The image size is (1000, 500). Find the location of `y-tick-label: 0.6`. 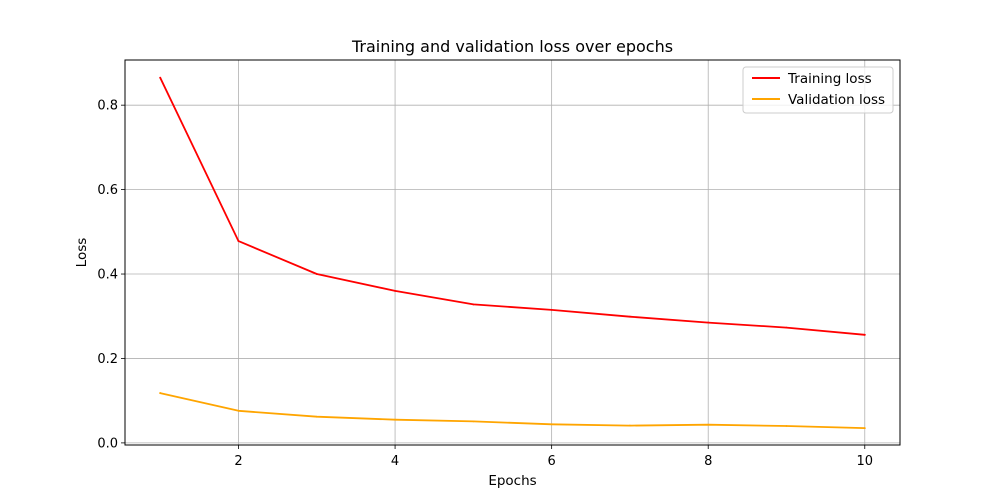

y-tick-label: 0.6 is located at coordinates (107, 190).